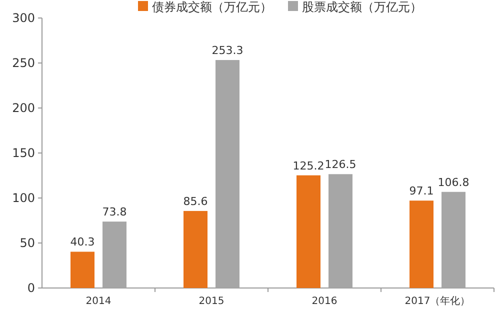 The width and height of the screenshot is (500, 316). I want to click on data-label: 73.8, so click(114, 212).